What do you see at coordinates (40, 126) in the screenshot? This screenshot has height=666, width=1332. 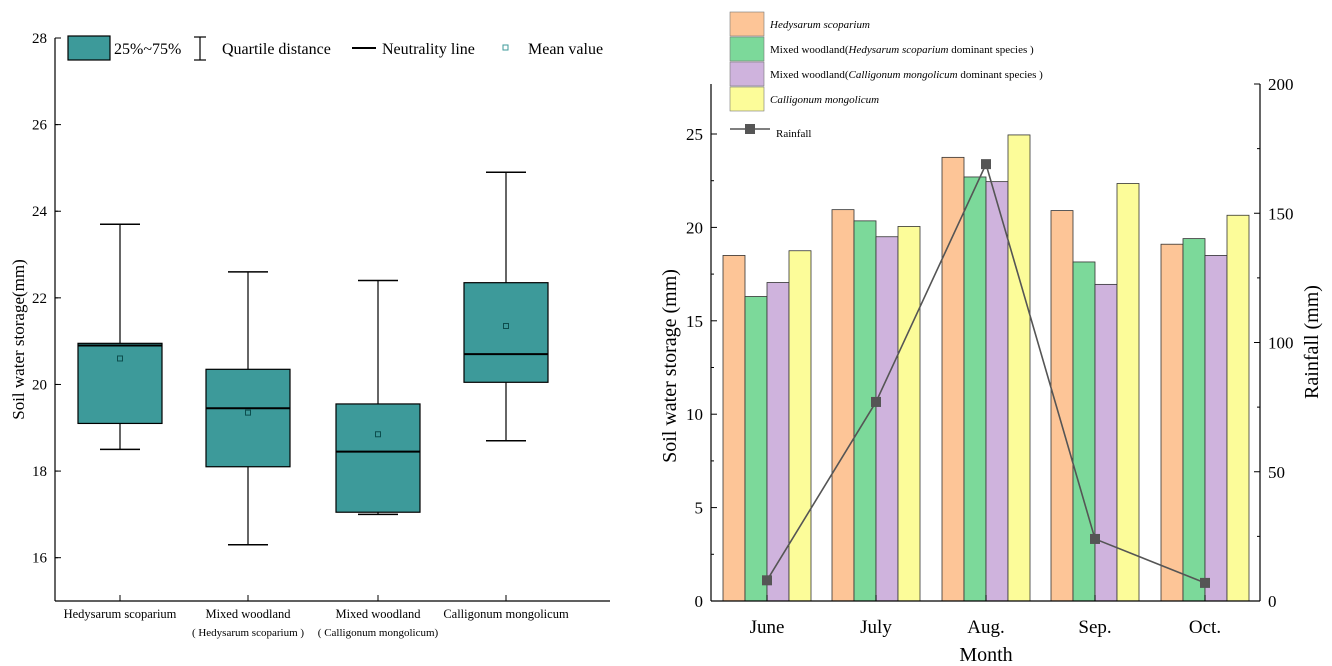 I see `y-tick-label: 26` at bounding box center [40, 126].